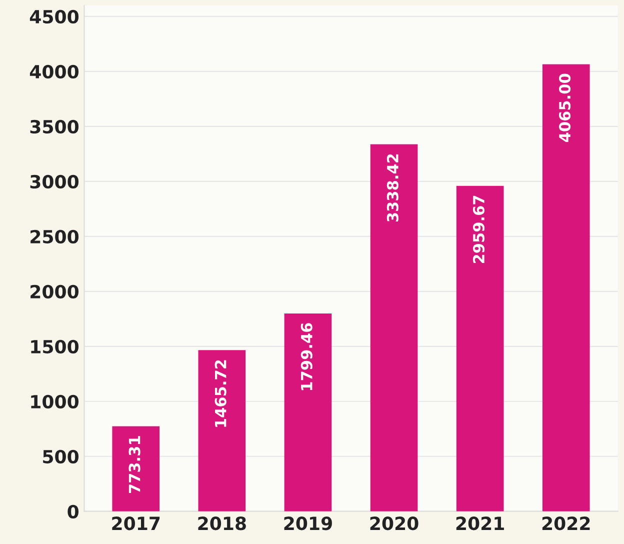  What do you see at coordinates (54, 127) in the screenshot?
I see `y-tick-label: 3500` at bounding box center [54, 127].